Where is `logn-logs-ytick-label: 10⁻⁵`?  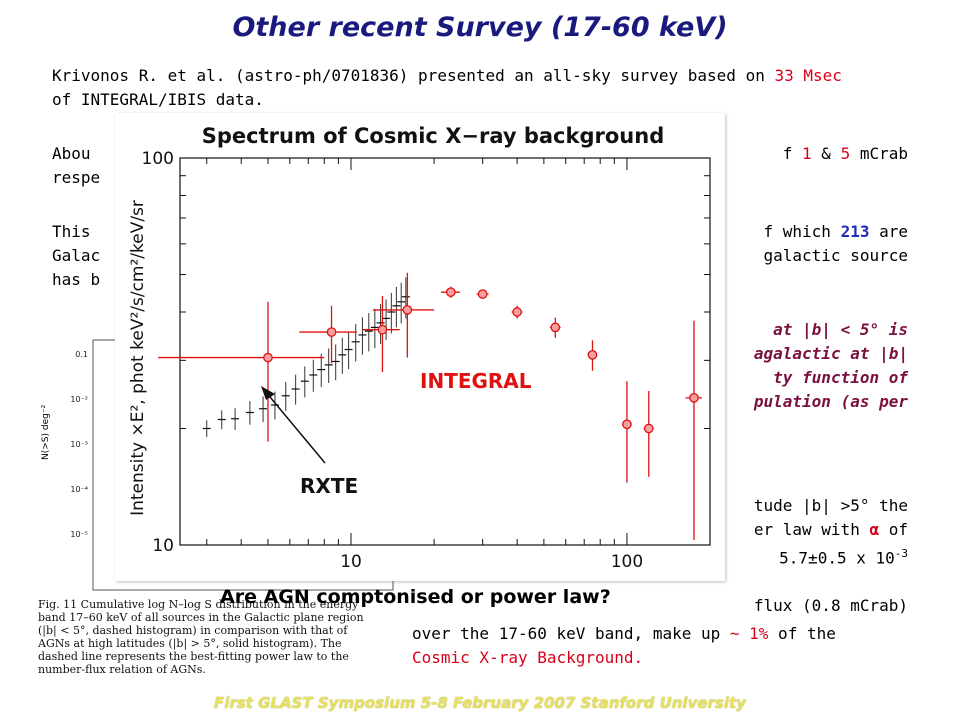
logn-logs-ytick-label: 10⁻⁵ is located at coordinates (79, 534).